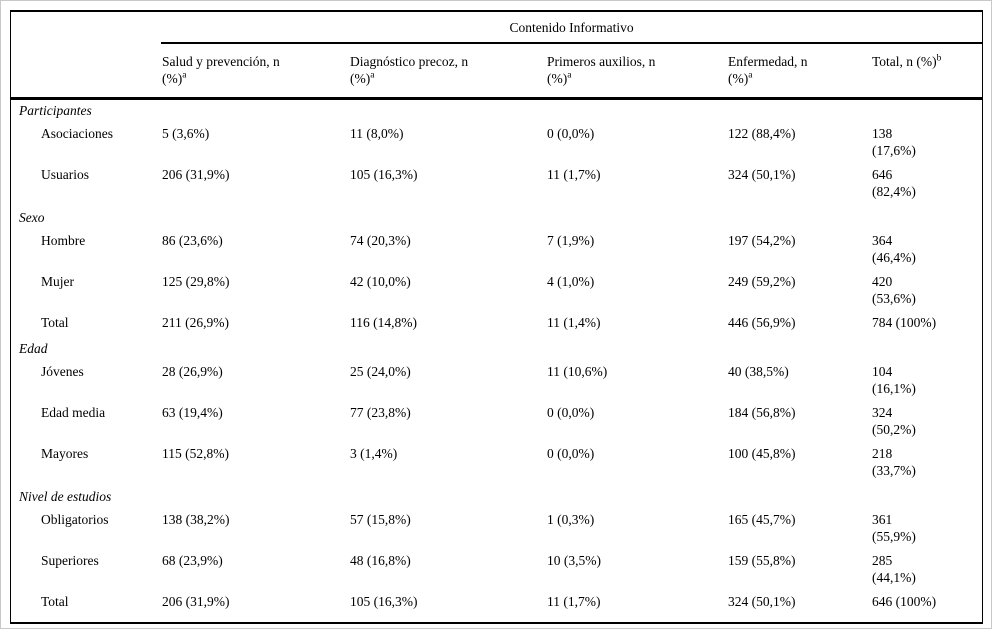 This screenshot has width=992, height=629. Describe the element at coordinates (73, 412) in the screenshot. I see `row-label: Edad media` at that location.